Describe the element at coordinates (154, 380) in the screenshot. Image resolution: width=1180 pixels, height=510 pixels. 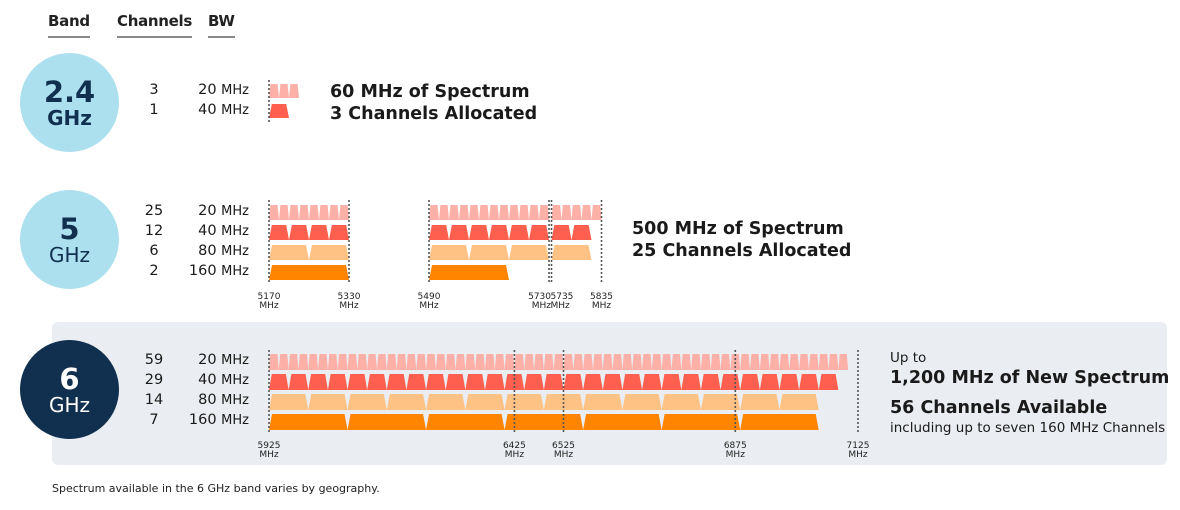
I see `channel-count: 29` at that location.